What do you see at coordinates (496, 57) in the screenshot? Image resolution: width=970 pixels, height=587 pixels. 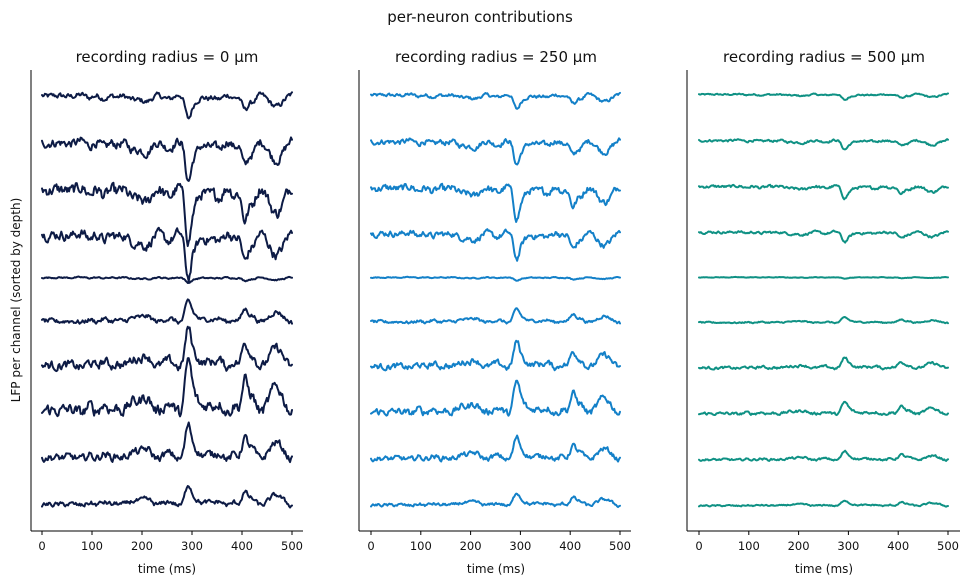 I see `panel-title: recording radius = 250 µm` at bounding box center [496, 57].